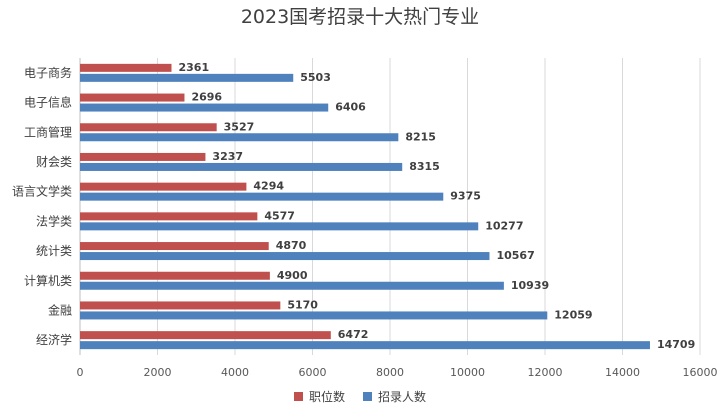 This screenshot has width=720, height=409. Describe the element at coordinates (239, 126) in the screenshot. I see `data-label-positions: 3527` at that location.